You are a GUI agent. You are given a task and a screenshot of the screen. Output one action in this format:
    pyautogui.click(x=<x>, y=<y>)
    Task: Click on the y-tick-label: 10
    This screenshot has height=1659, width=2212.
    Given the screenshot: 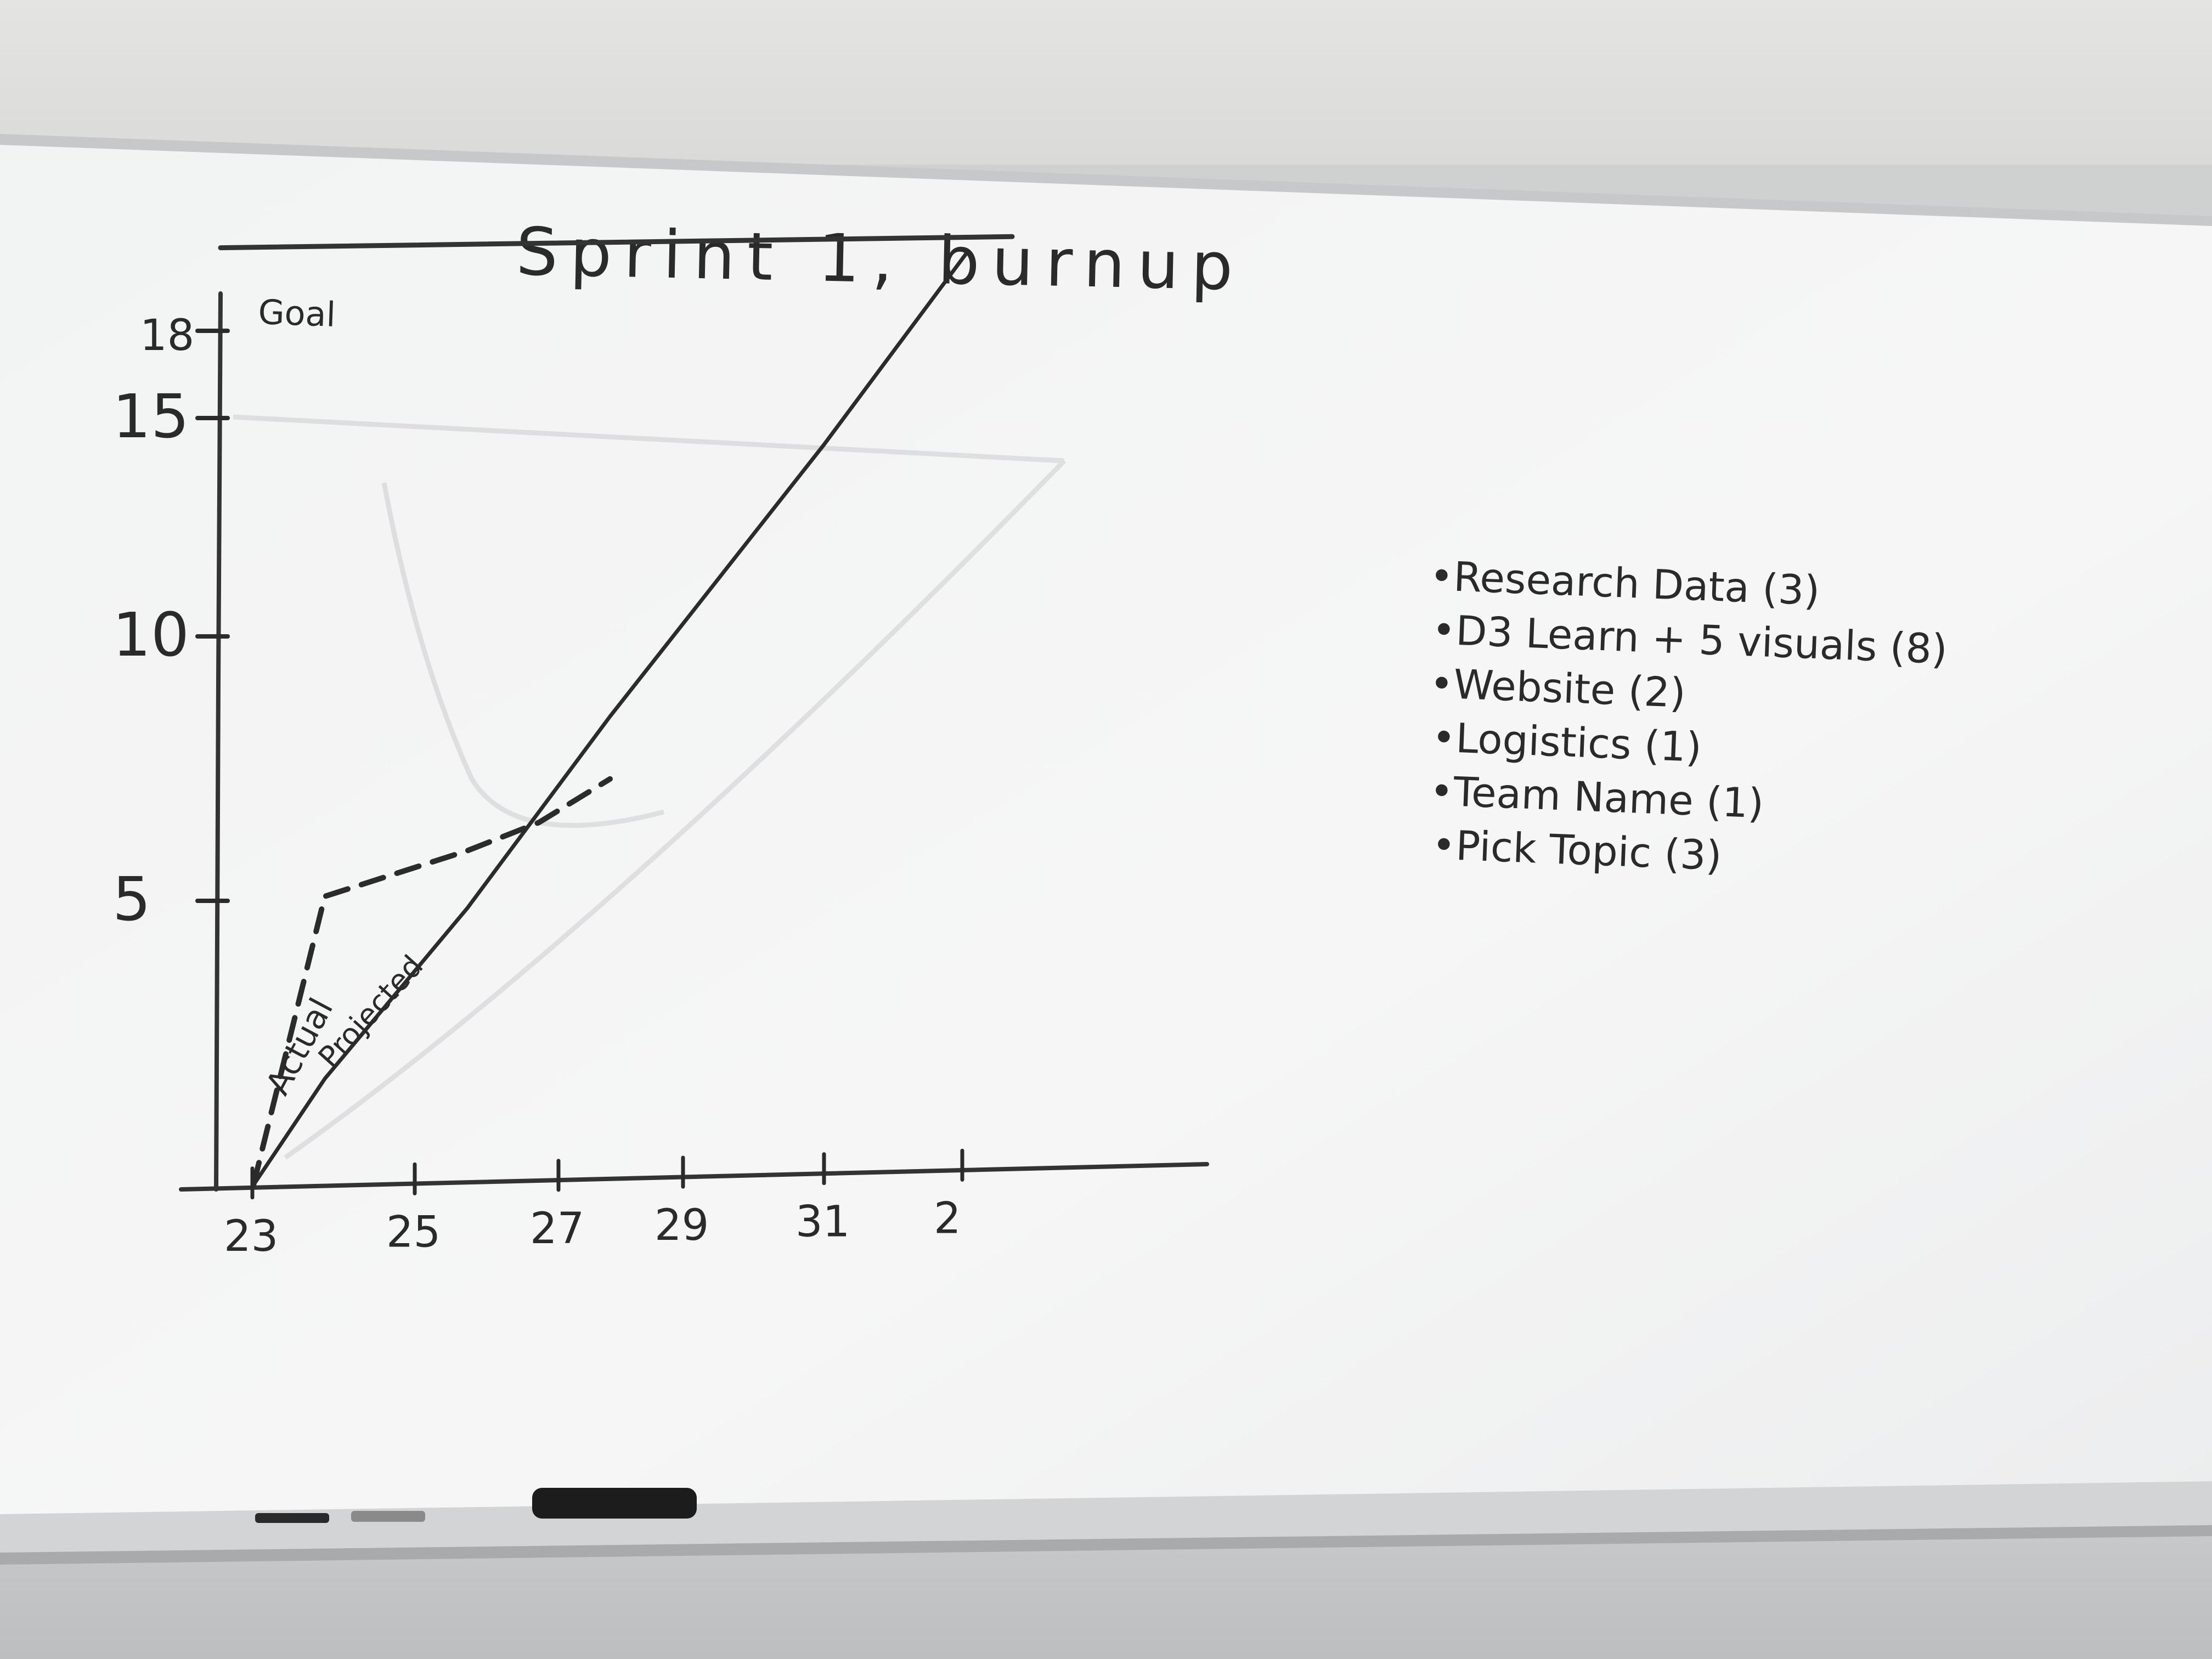 What is the action you would take?
    pyautogui.click(x=150, y=635)
    